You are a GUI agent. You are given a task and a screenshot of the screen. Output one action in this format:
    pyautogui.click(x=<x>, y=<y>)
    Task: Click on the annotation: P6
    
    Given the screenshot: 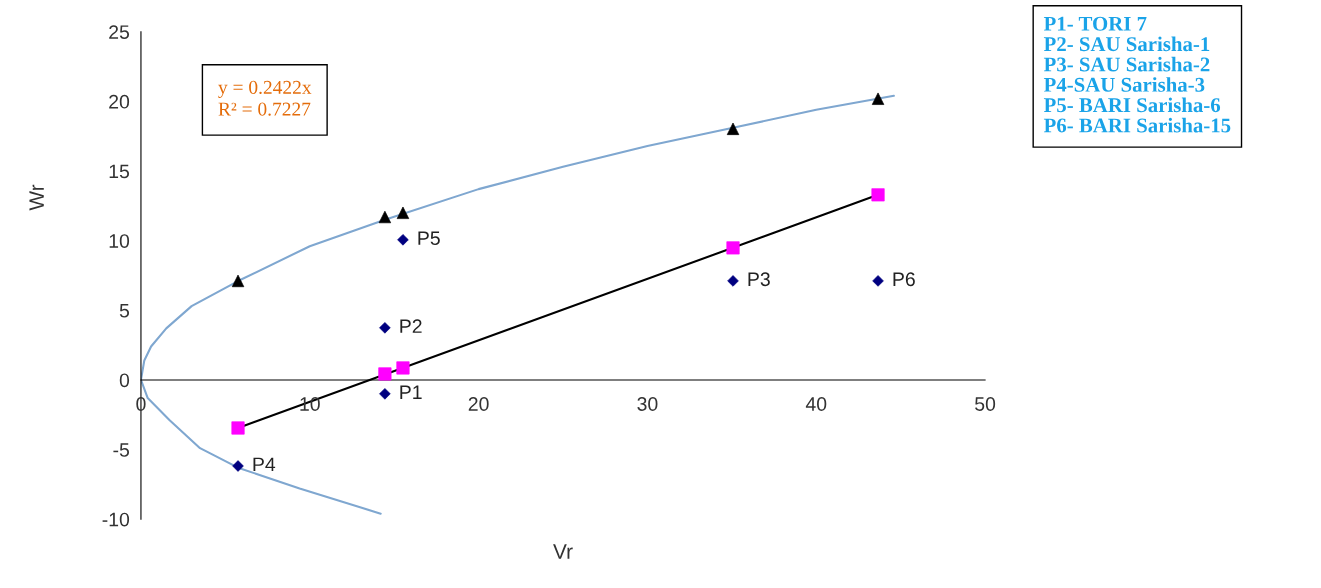 What is the action you would take?
    pyautogui.click(x=904, y=279)
    